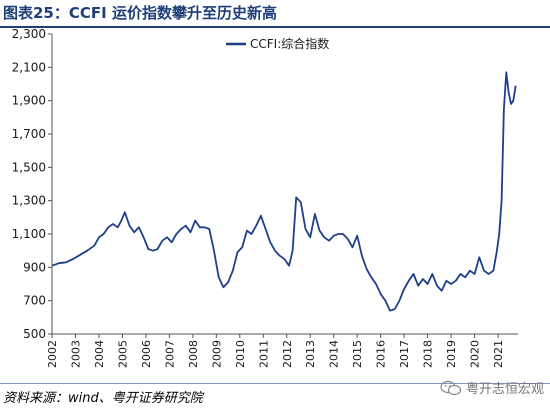 The image size is (550, 408). I want to click on x-tick-label: 2009, so click(216, 354).